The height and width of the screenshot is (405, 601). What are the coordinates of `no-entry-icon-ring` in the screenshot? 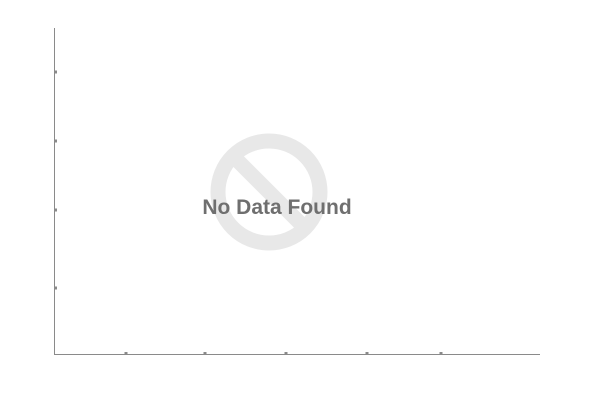 It's located at (269, 192).